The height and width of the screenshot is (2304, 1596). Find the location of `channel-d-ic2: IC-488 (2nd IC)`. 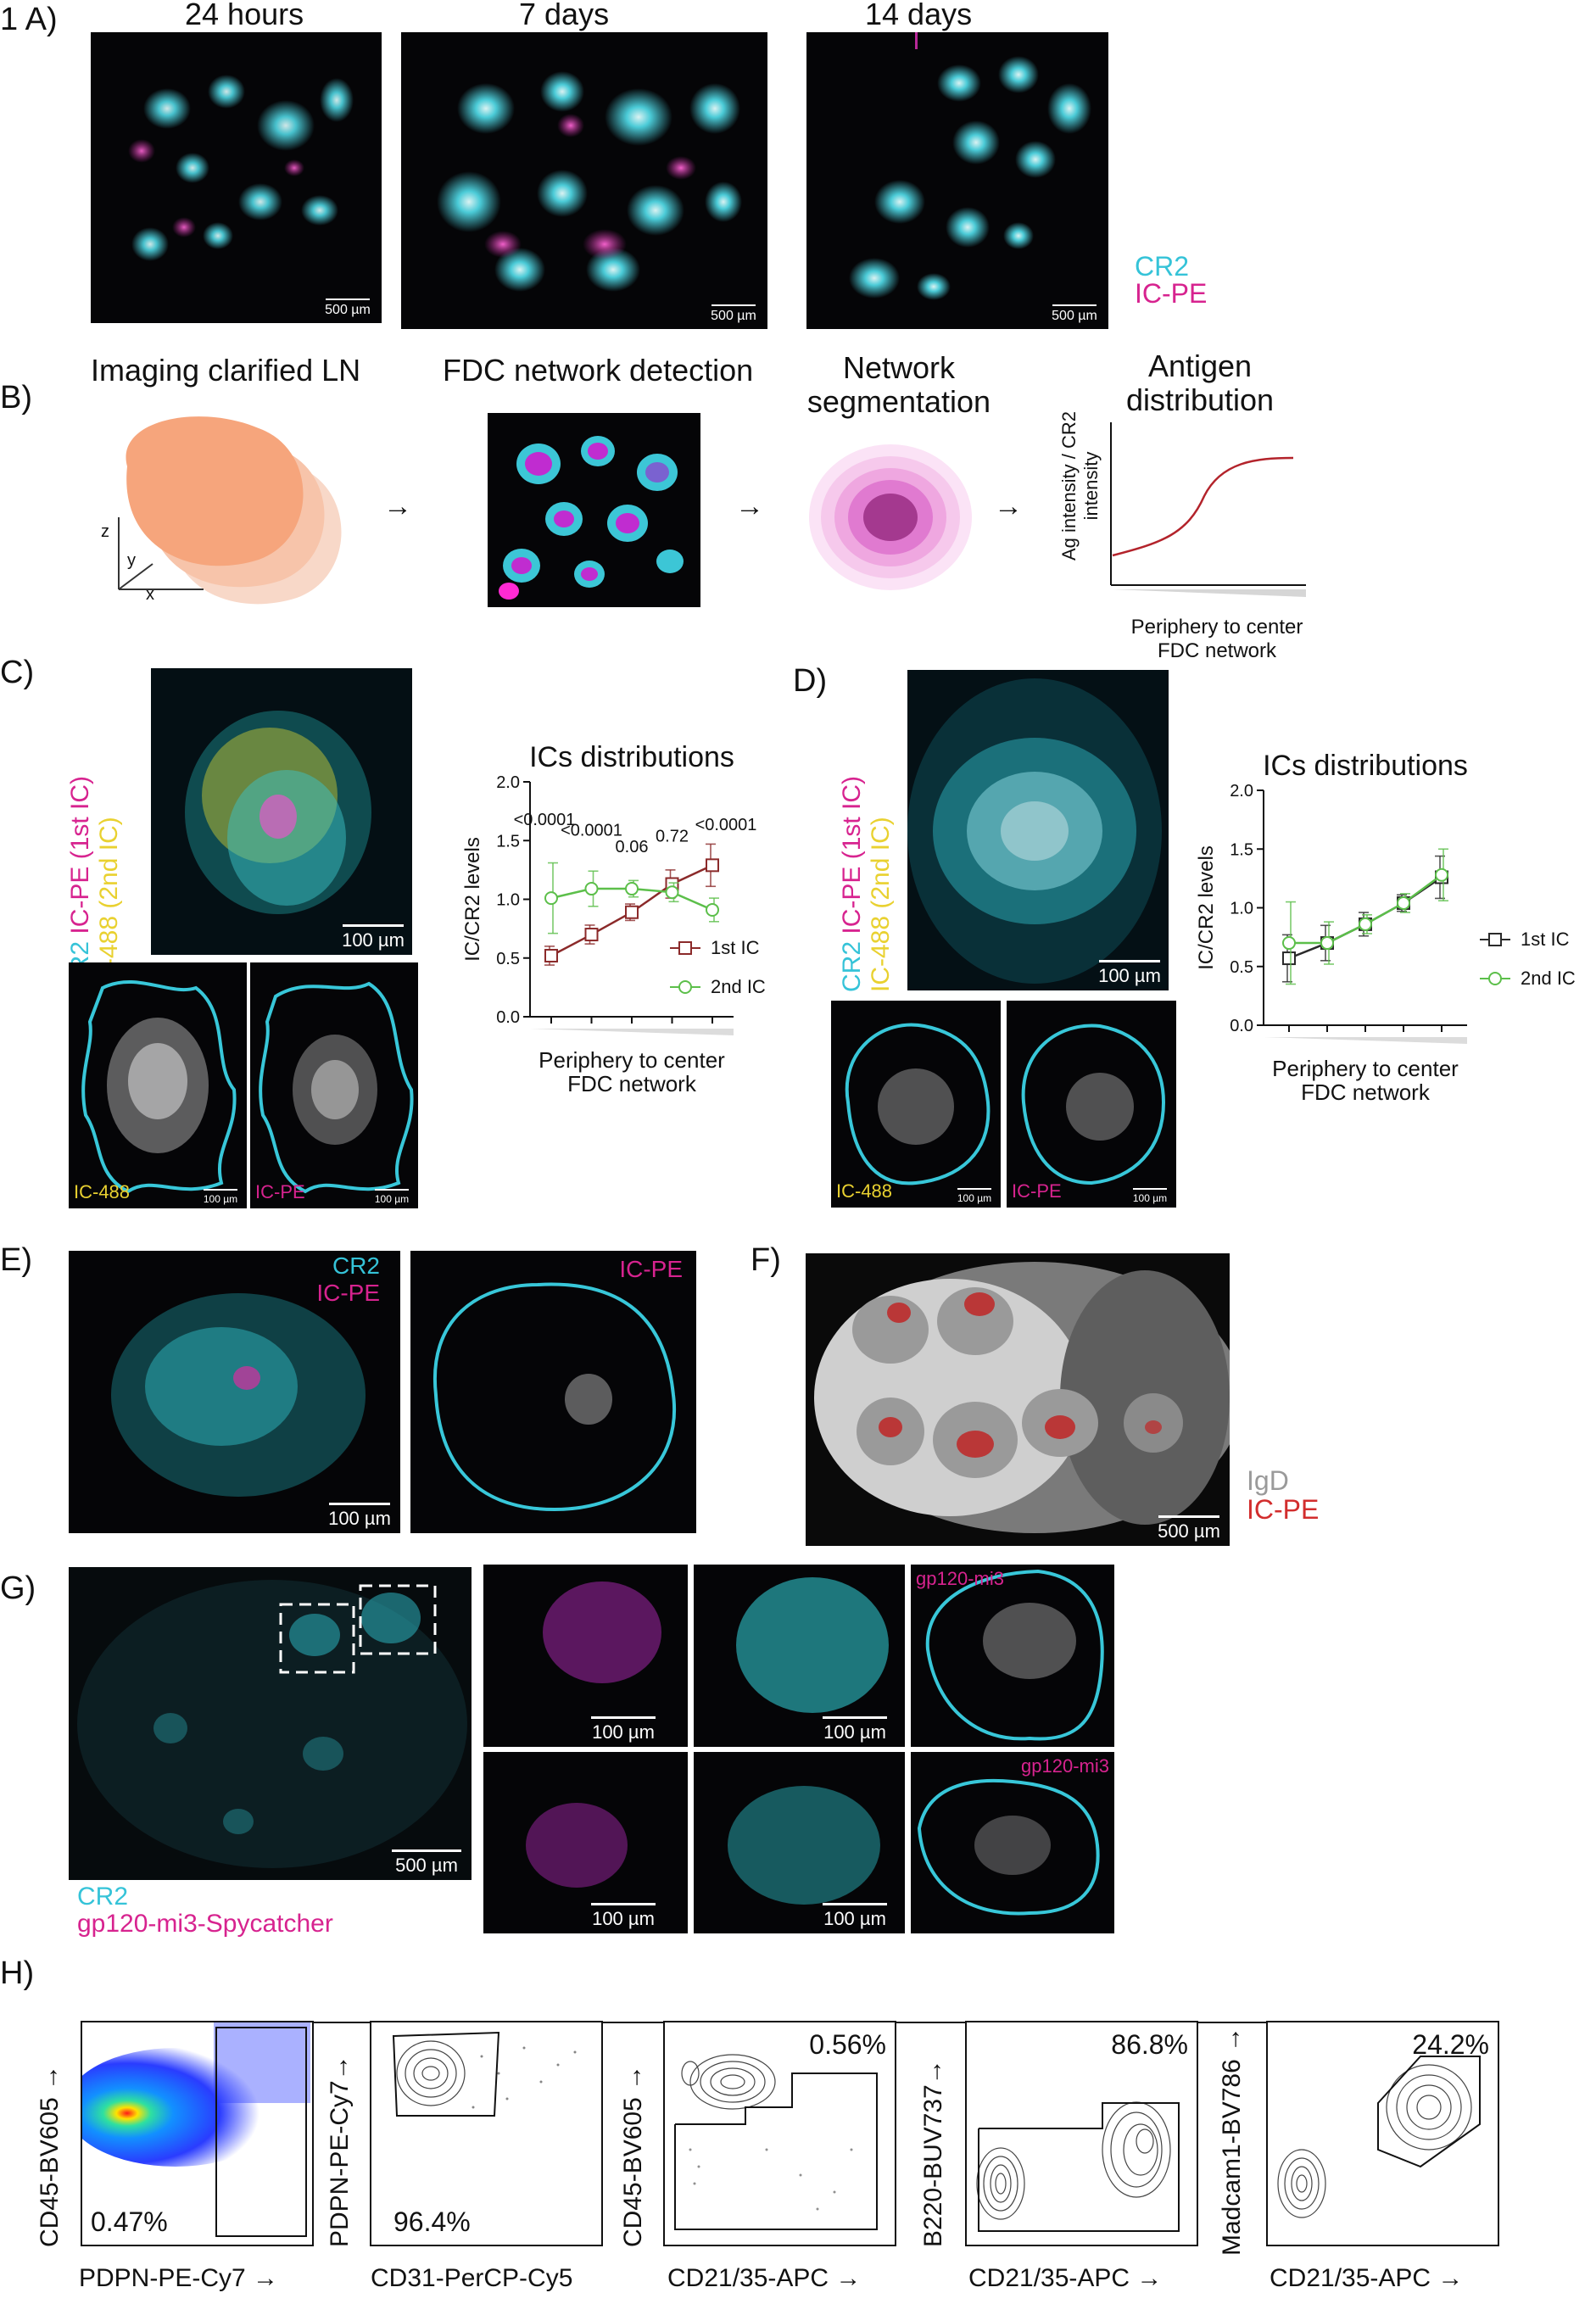

channel-d-ic2: IC-488 (2nd IC) is located at coordinates (881, 904).